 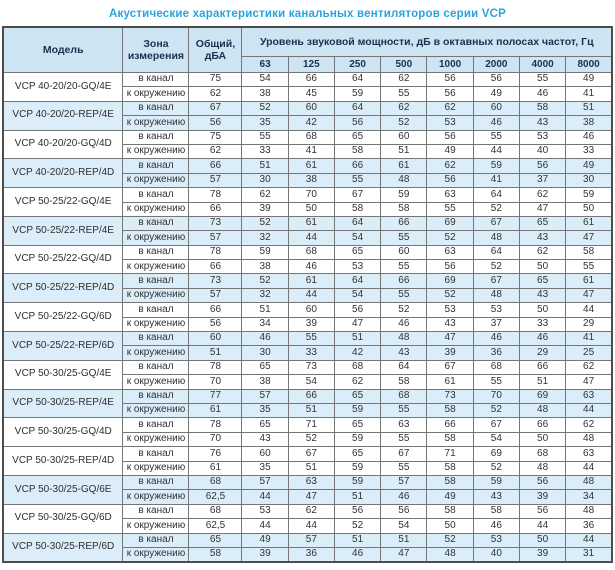 What do you see at coordinates (357, 324) in the screenshot?
I see `band-level-cell-250: 47` at bounding box center [357, 324].